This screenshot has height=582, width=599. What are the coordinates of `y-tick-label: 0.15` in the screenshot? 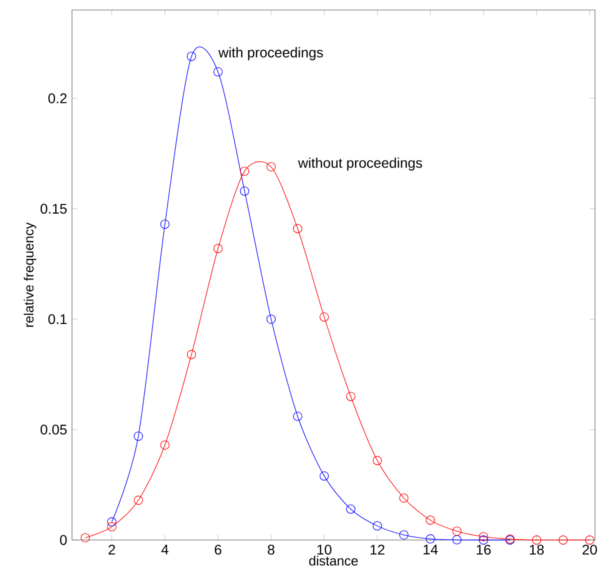 It's located at (53, 209).